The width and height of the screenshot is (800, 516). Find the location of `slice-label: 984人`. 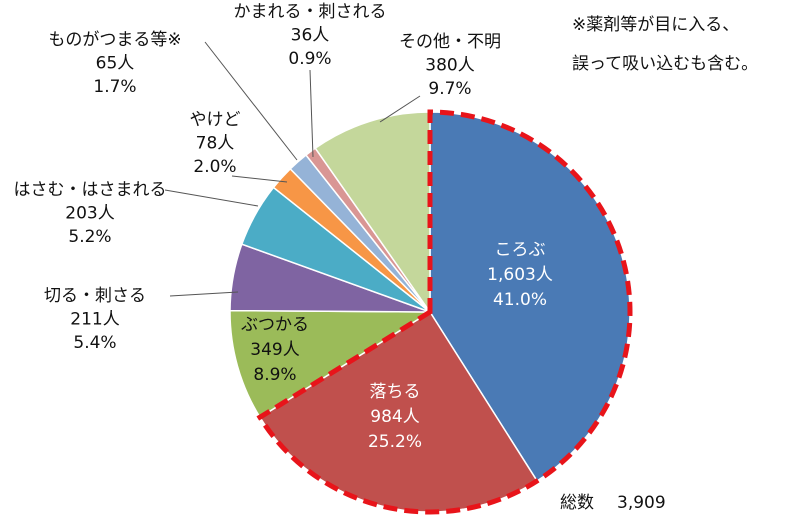

slice-label: 984人 is located at coordinates (394, 417).